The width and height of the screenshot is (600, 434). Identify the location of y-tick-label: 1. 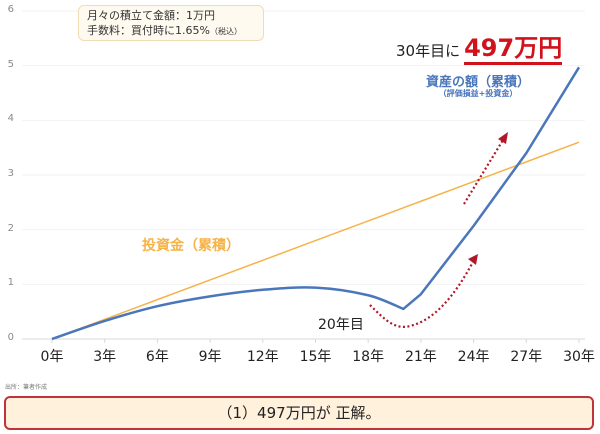
(10, 283).